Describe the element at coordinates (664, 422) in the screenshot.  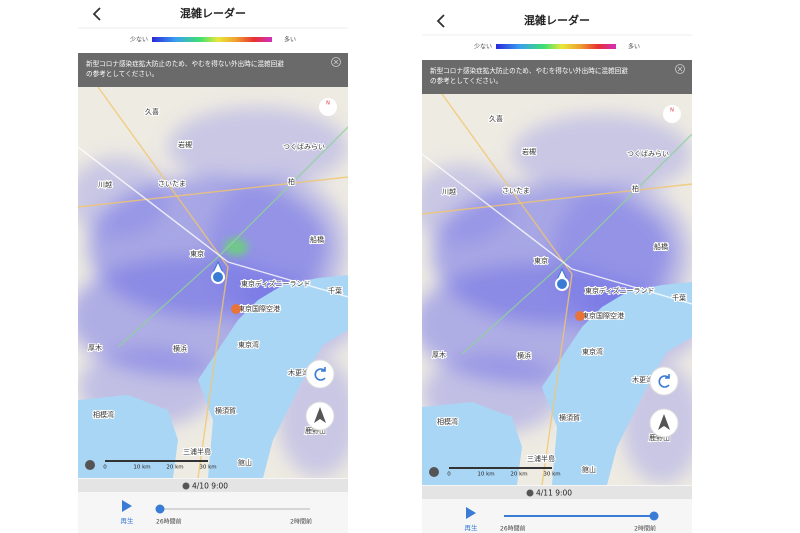
I see `navigate-icon` at that location.